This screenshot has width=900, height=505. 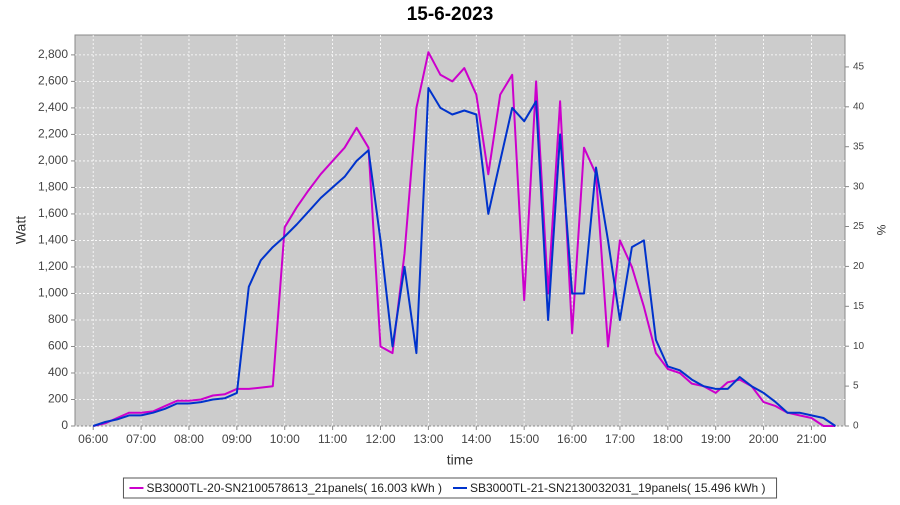 What do you see at coordinates (285, 439) in the screenshot?
I see `x-tick-label: 10:00` at bounding box center [285, 439].